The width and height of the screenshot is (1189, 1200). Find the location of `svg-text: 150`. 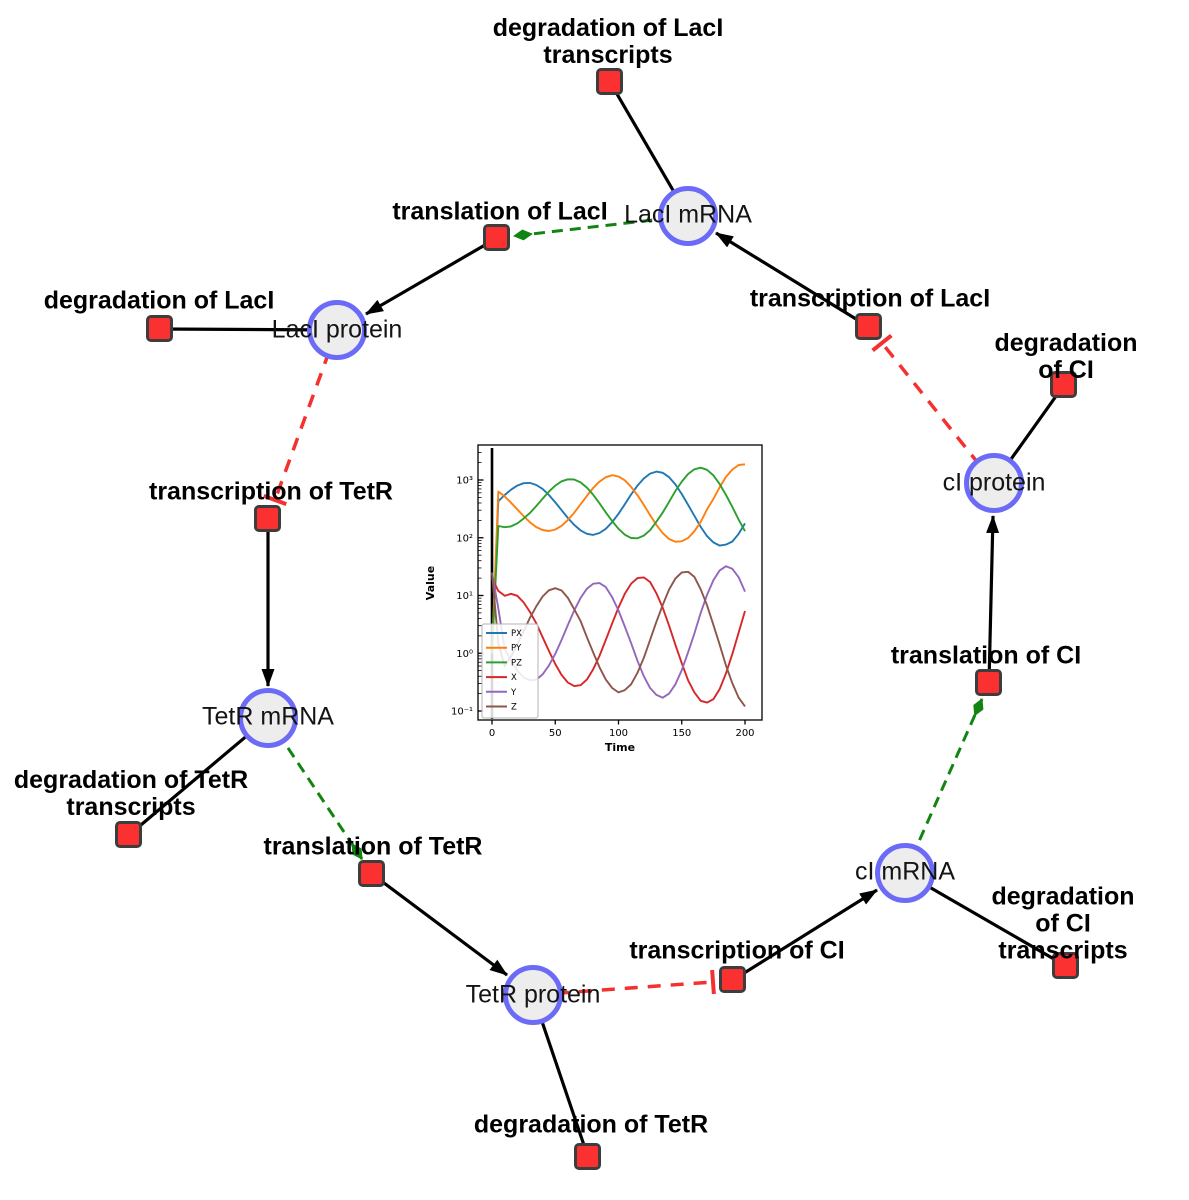

svg-text: 150 is located at coordinates (681, 733).